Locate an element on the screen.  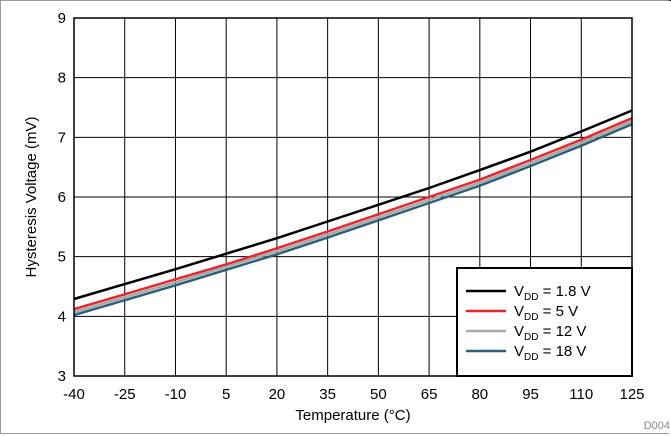
x-tick-label: -25 is located at coordinates (125, 394).